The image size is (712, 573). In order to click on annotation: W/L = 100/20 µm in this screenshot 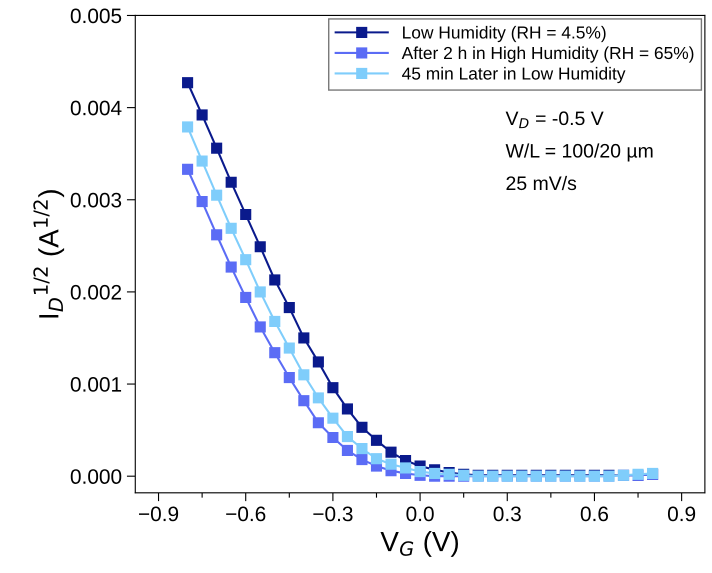, I will do `click(579, 152)`.